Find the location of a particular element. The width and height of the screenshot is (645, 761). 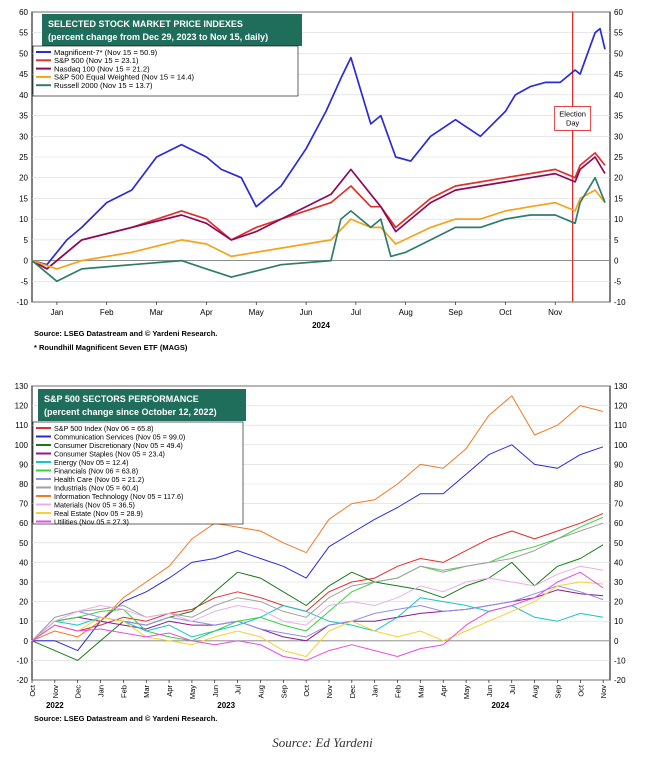

legend-entry: Magnificent-7* (Nov 15 = 50.9) is located at coordinates (106, 52).